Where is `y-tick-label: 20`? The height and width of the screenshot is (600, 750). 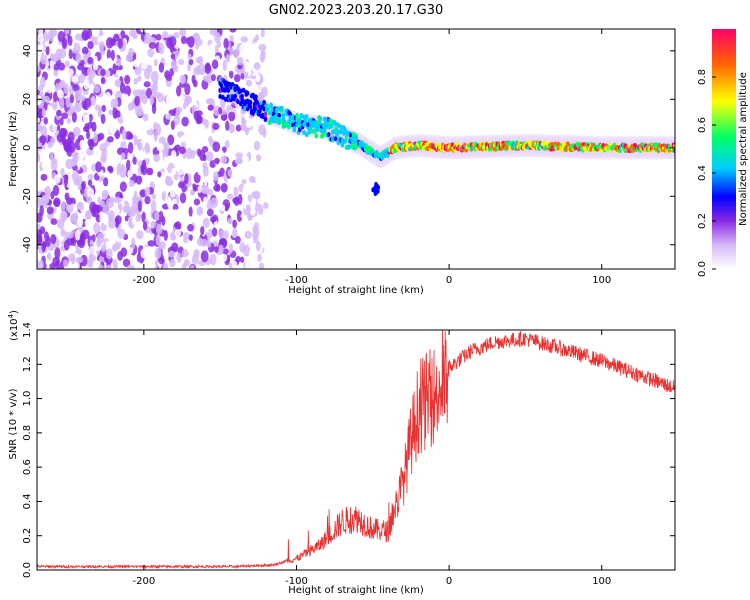
y-tick-label: 20 is located at coordinates (27, 99).